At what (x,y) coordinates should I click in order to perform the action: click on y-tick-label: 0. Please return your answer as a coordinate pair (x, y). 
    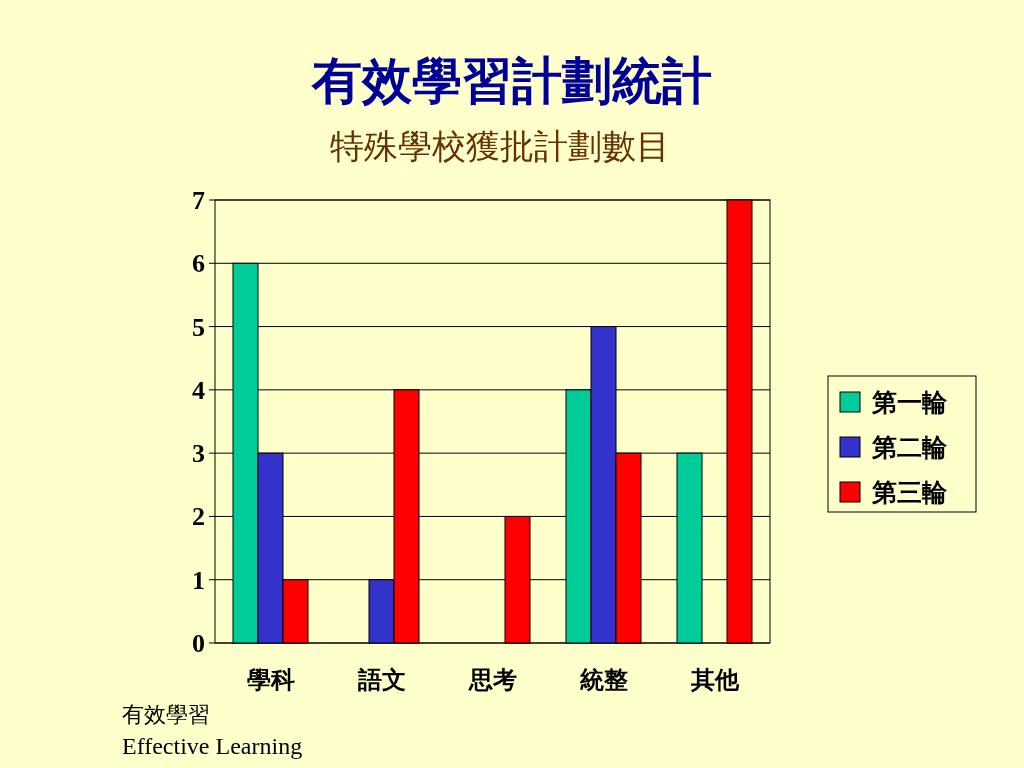
    Looking at the image, I should click on (198, 643).